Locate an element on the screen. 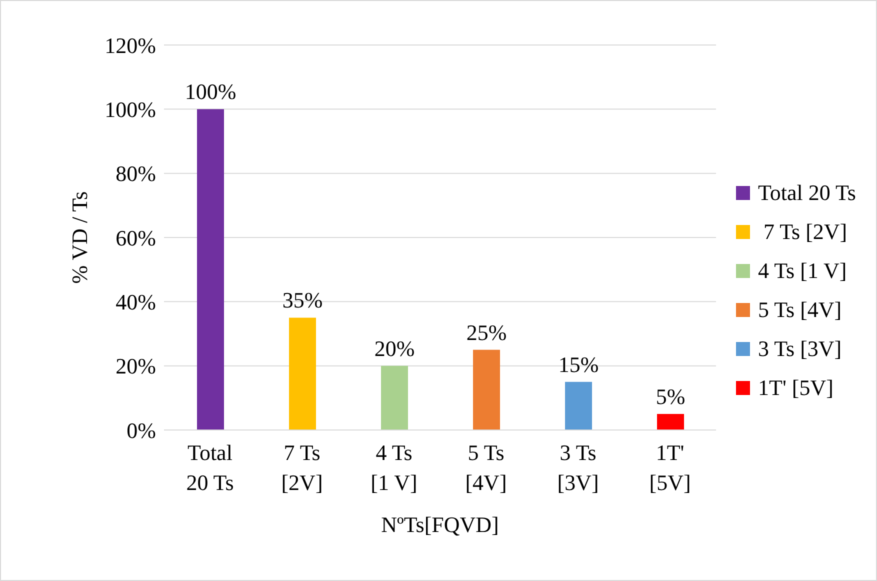  legend-label: 7 Ts [2V] is located at coordinates (805, 232).